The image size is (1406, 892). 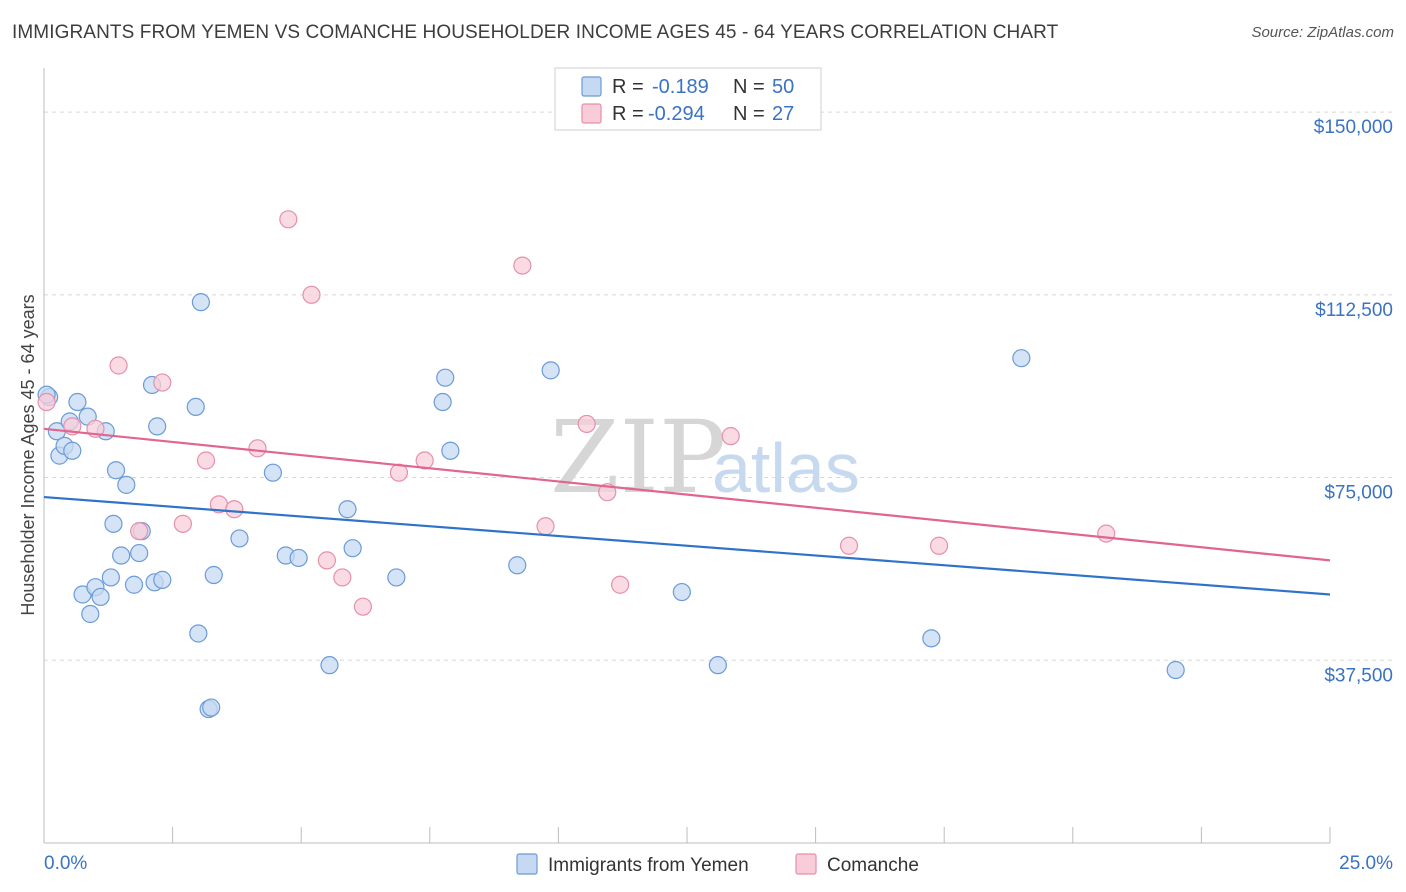 What do you see at coordinates (28, 454) in the screenshot?
I see `y-axis-title: Householder Income Ages 45 - 64 years` at bounding box center [28, 454].